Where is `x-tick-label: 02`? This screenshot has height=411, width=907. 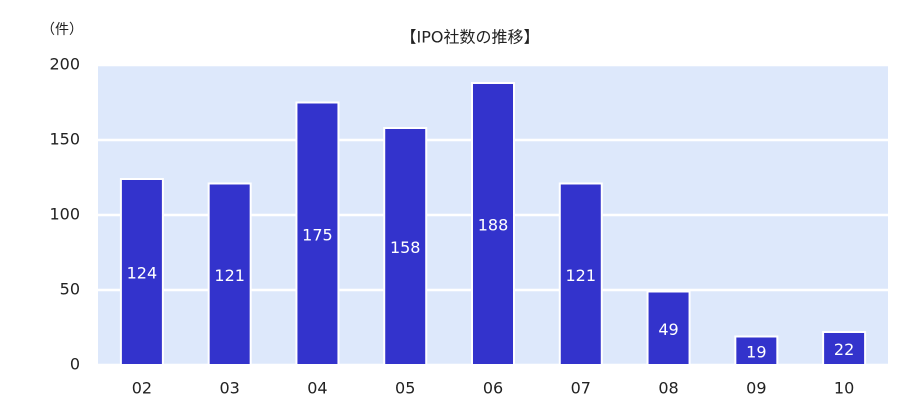 x-tick-label: 02 is located at coordinates (142, 388).